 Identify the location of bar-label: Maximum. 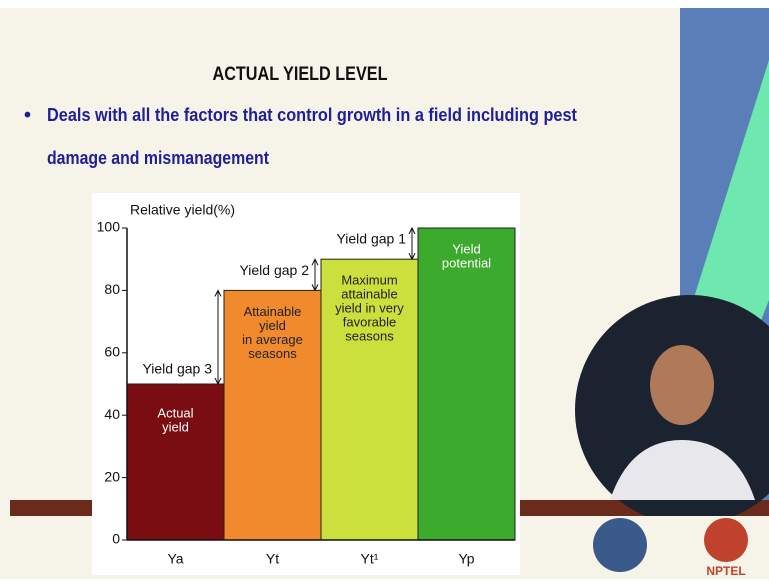
(369, 280).